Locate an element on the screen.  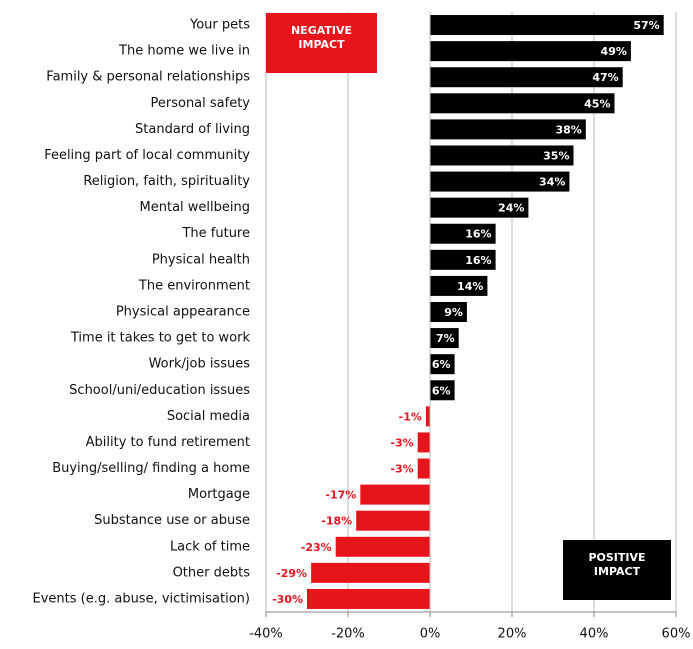
value-label: 35% is located at coordinates (556, 155).